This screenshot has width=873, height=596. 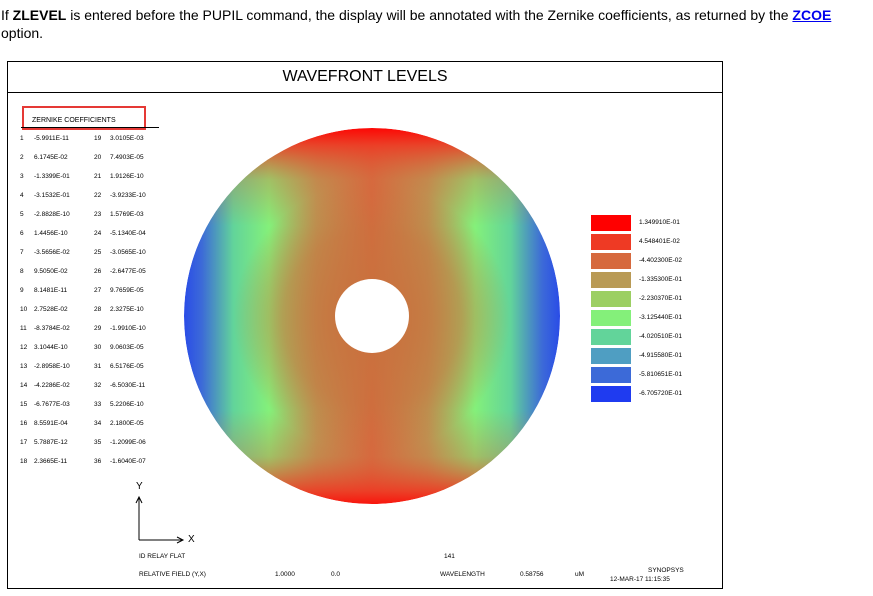 I want to click on legend-item: -2.230370E-01, so click(x=651, y=299).